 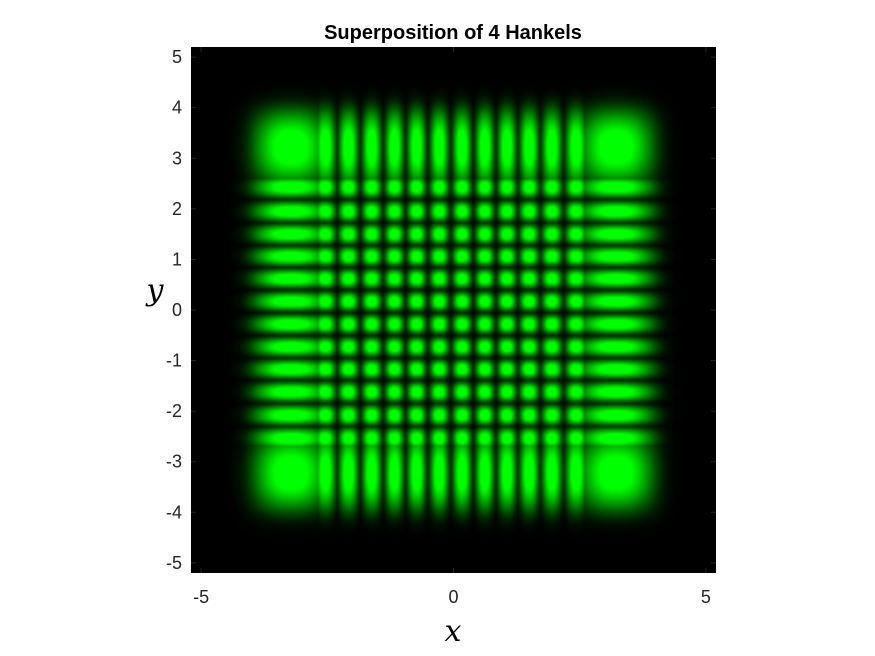 What do you see at coordinates (453, 33) in the screenshot?
I see `chart-title: Superposition of 4 Hankels` at bounding box center [453, 33].